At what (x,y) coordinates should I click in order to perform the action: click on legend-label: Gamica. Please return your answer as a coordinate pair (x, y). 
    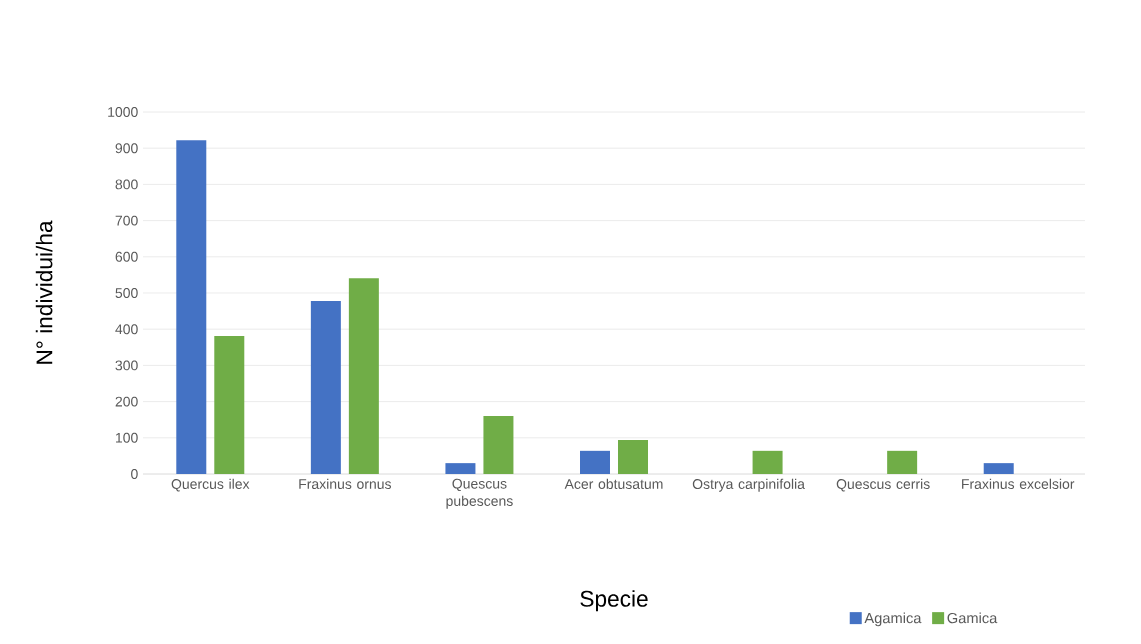
    Looking at the image, I should click on (972, 618).